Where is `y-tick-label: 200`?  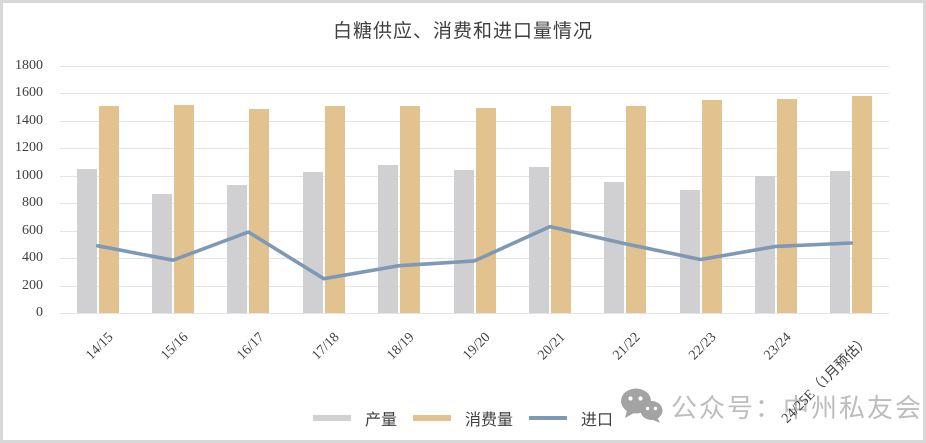
y-tick-label: 200 is located at coordinates (32, 285).